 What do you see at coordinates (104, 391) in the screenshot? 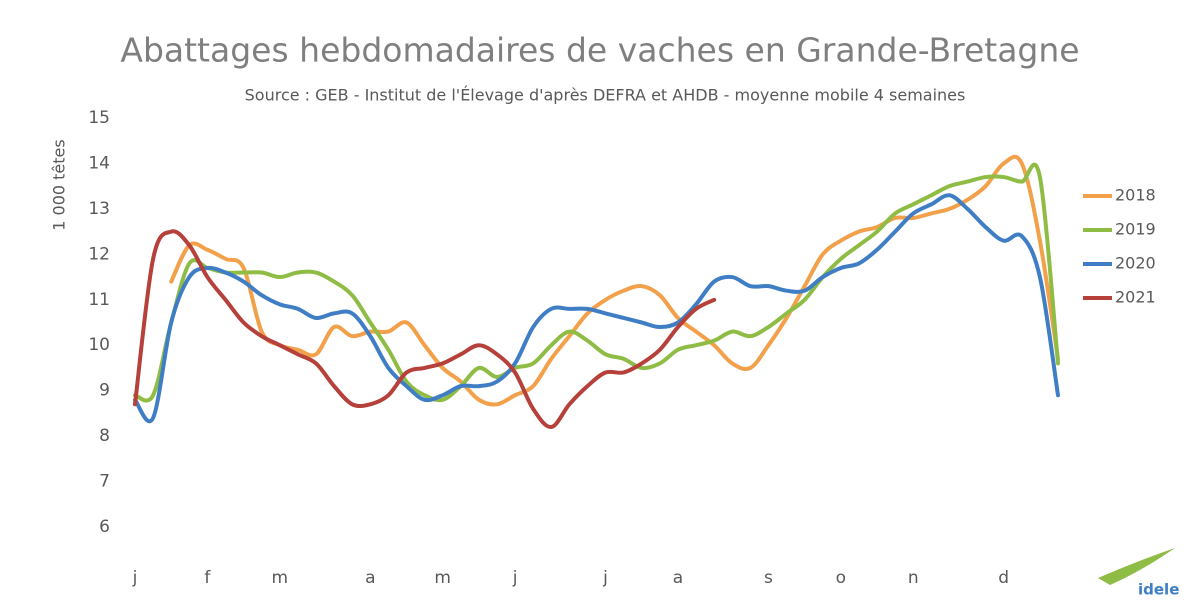
I see `y-tick-label: 9` at bounding box center [104, 391].